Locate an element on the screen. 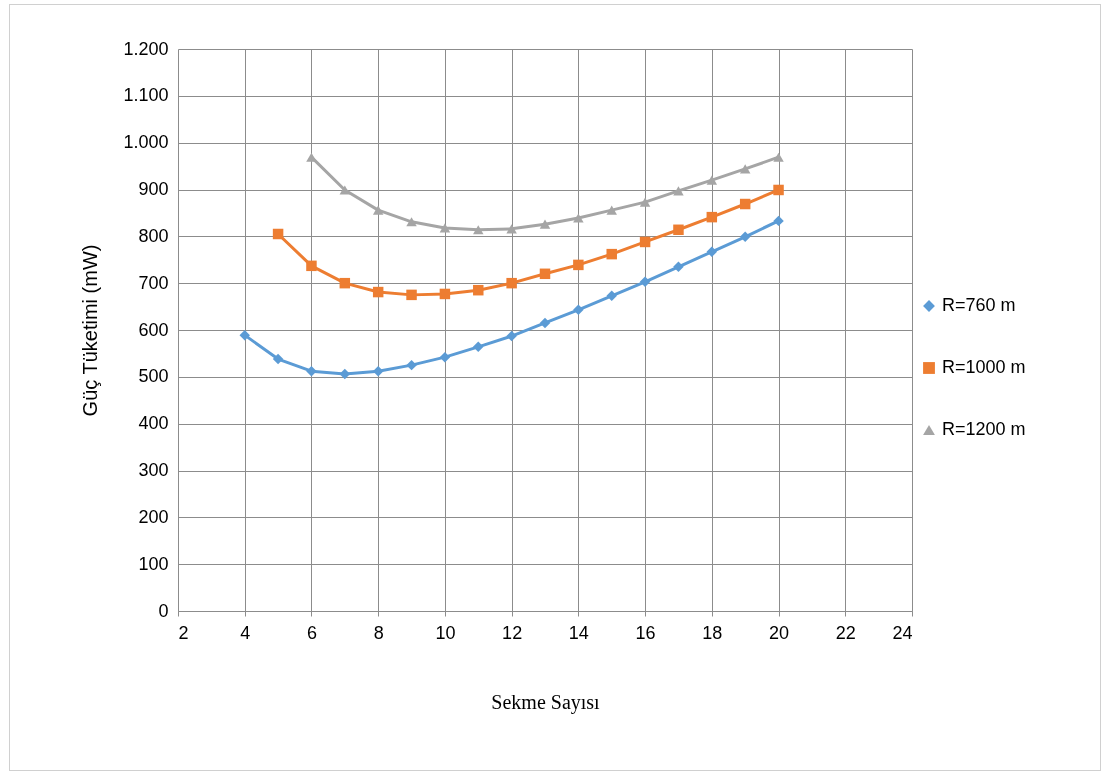 The height and width of the screenshot is (773, 1105). y-tick-label: 500 is located at coordinates (153, 376).